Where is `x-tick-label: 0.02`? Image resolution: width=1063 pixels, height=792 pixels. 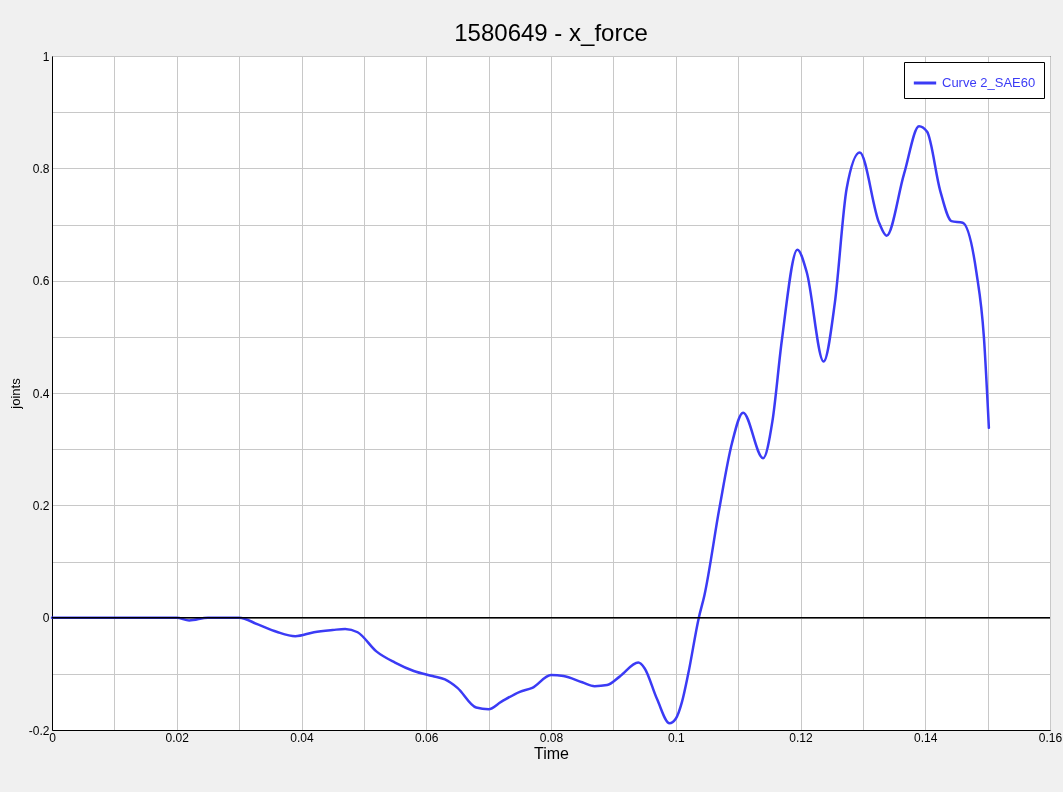
x-tick-label: 0.02 is located at coordinates (177, 737).